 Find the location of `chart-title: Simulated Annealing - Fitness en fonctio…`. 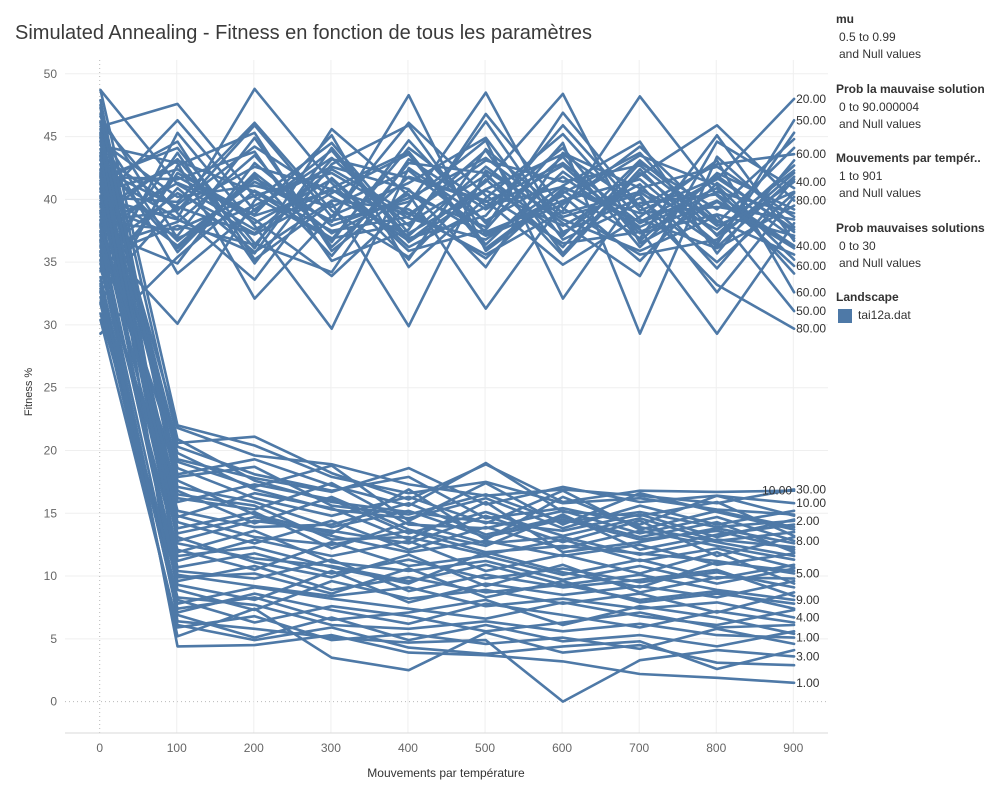

chart-title: Simulated Annealing - Fitness en fonctio… is located at coordinates (303, 33).